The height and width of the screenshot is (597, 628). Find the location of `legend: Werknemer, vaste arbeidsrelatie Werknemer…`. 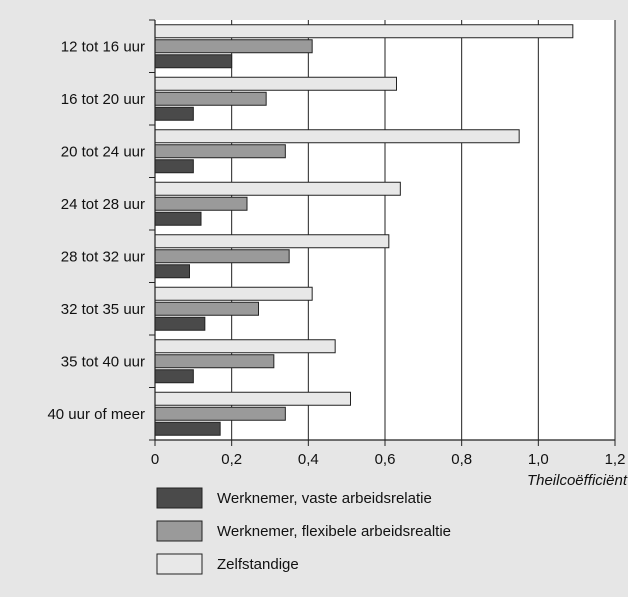

legend: Werknemer, vaste arbeidsrelatie Werknemer… is located at coordinates (303, 531).